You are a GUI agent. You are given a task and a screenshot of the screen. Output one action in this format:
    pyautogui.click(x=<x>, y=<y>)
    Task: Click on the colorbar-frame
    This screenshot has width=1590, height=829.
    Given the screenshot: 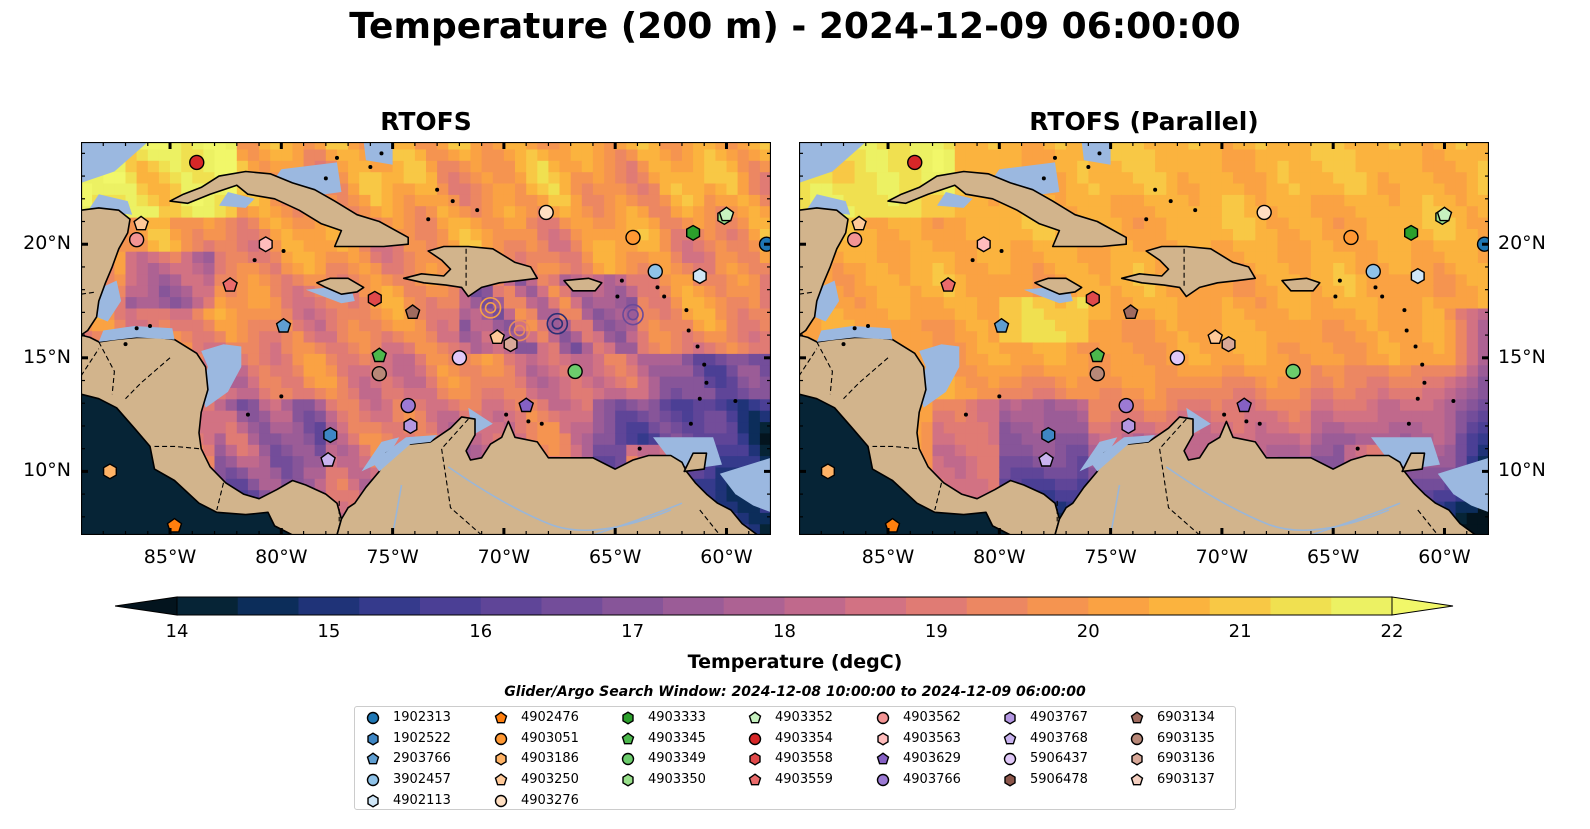 What is the action you would take?
    pyautogui.click(x=784, y=606)
    